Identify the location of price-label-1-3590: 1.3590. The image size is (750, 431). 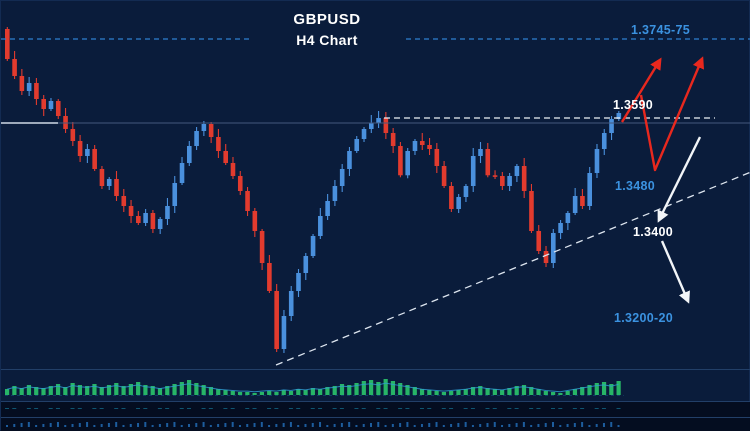
(633, 105).